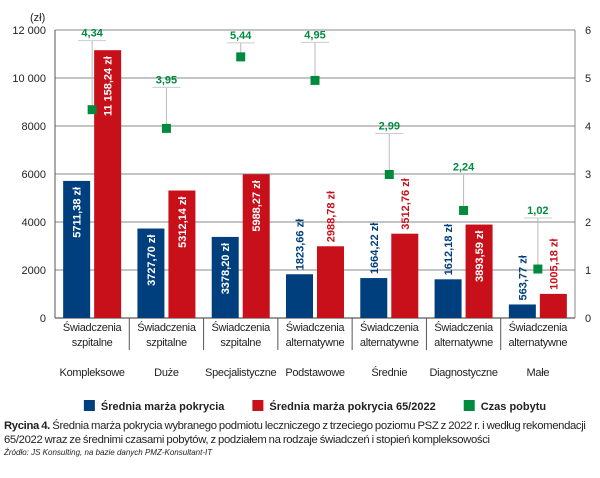  What do you see at coordinates (537, 211) in the screenshot?
I see `marker-value-label: 1,02` at bounding box center [537, 211].